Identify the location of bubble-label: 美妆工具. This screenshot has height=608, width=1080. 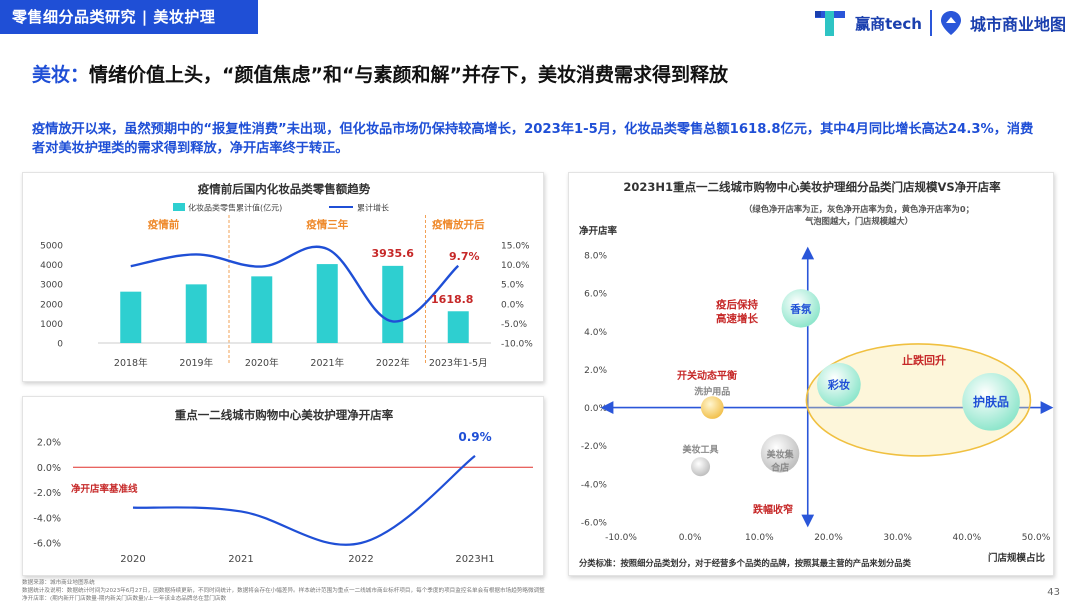
(701, 450).